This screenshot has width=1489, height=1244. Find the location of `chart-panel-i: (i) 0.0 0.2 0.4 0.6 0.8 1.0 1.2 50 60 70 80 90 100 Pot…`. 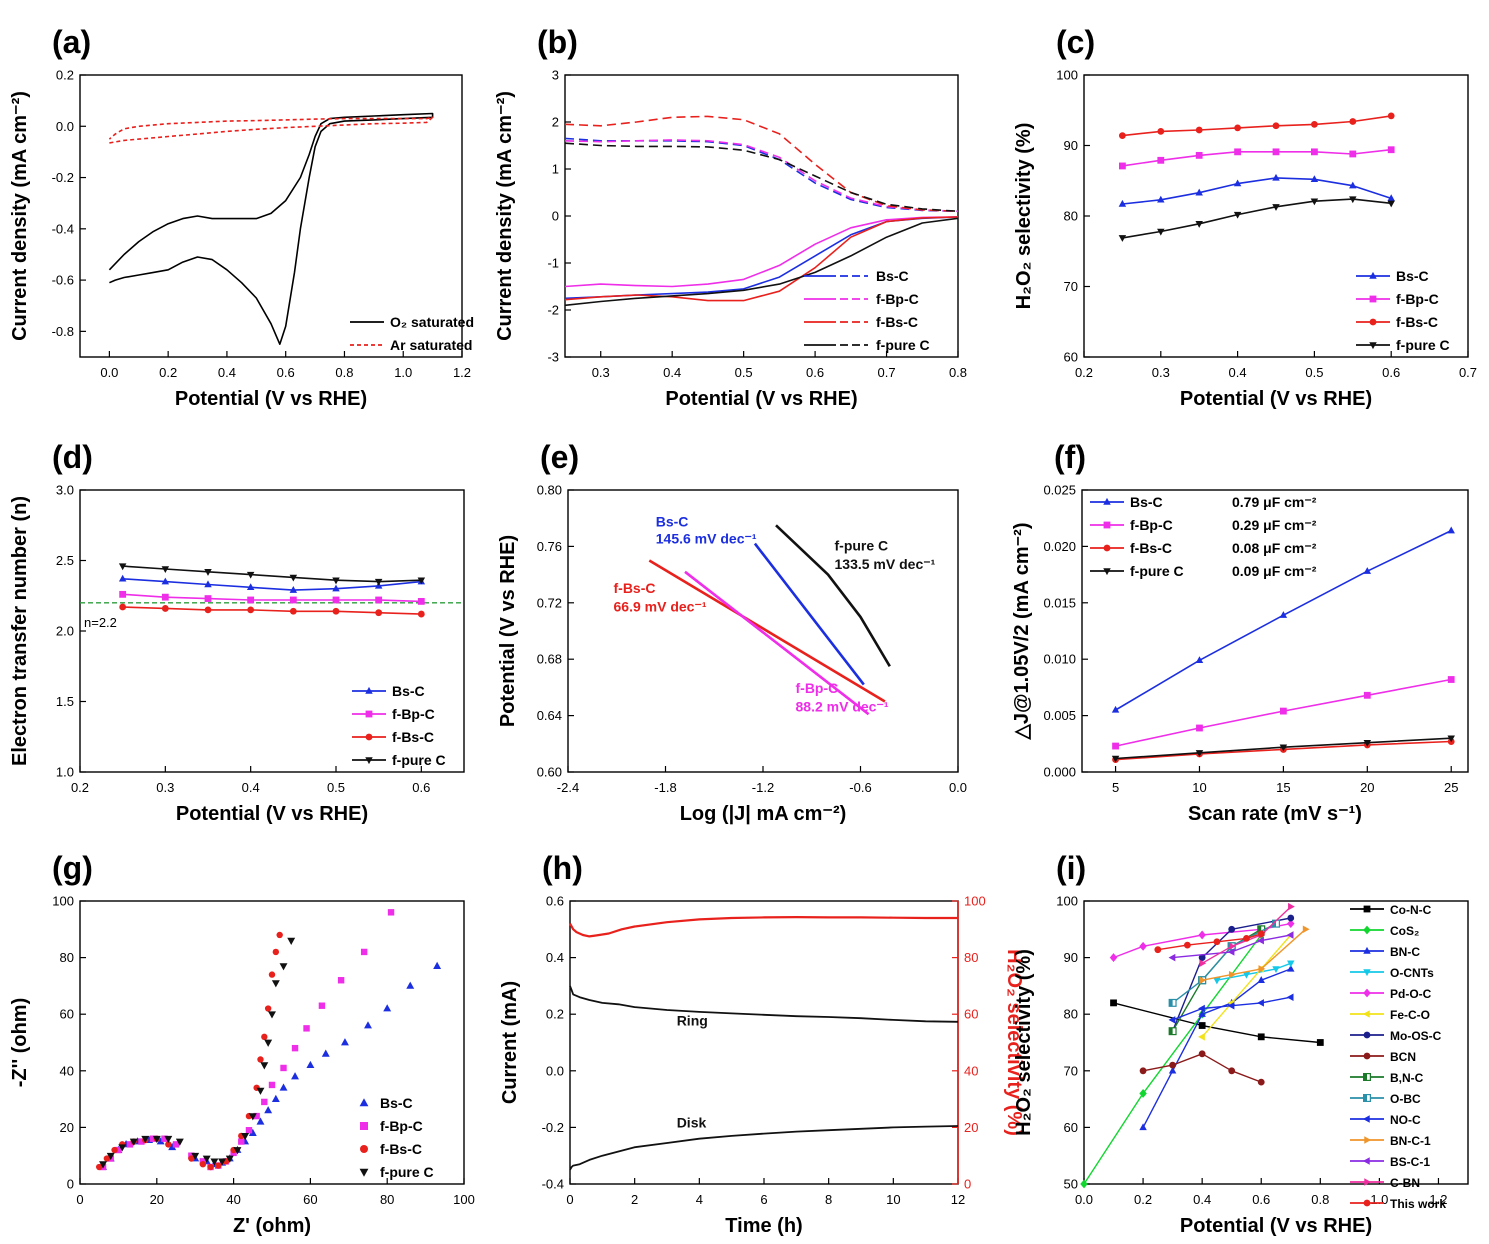

chart-panel-i: (i) 0.0 0.2 0.4 0.6 0.8 1.0 1.2 50 60 70 80 90 100 Pot… is located at coordinates (1241, 1043).